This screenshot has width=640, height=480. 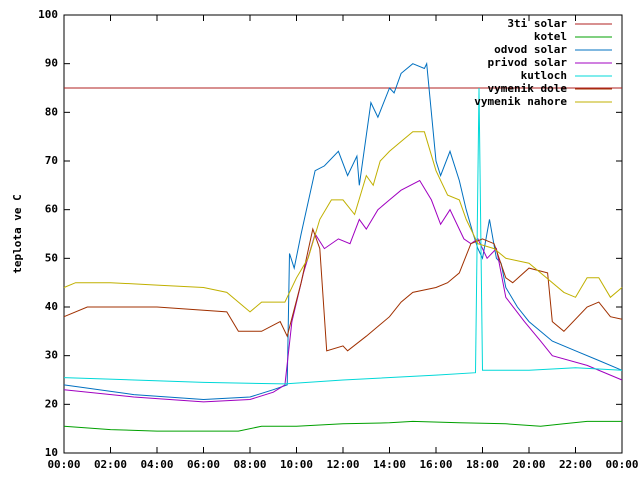 I want to click on x-tick-label: 06:00, so click(x=203, y=464).